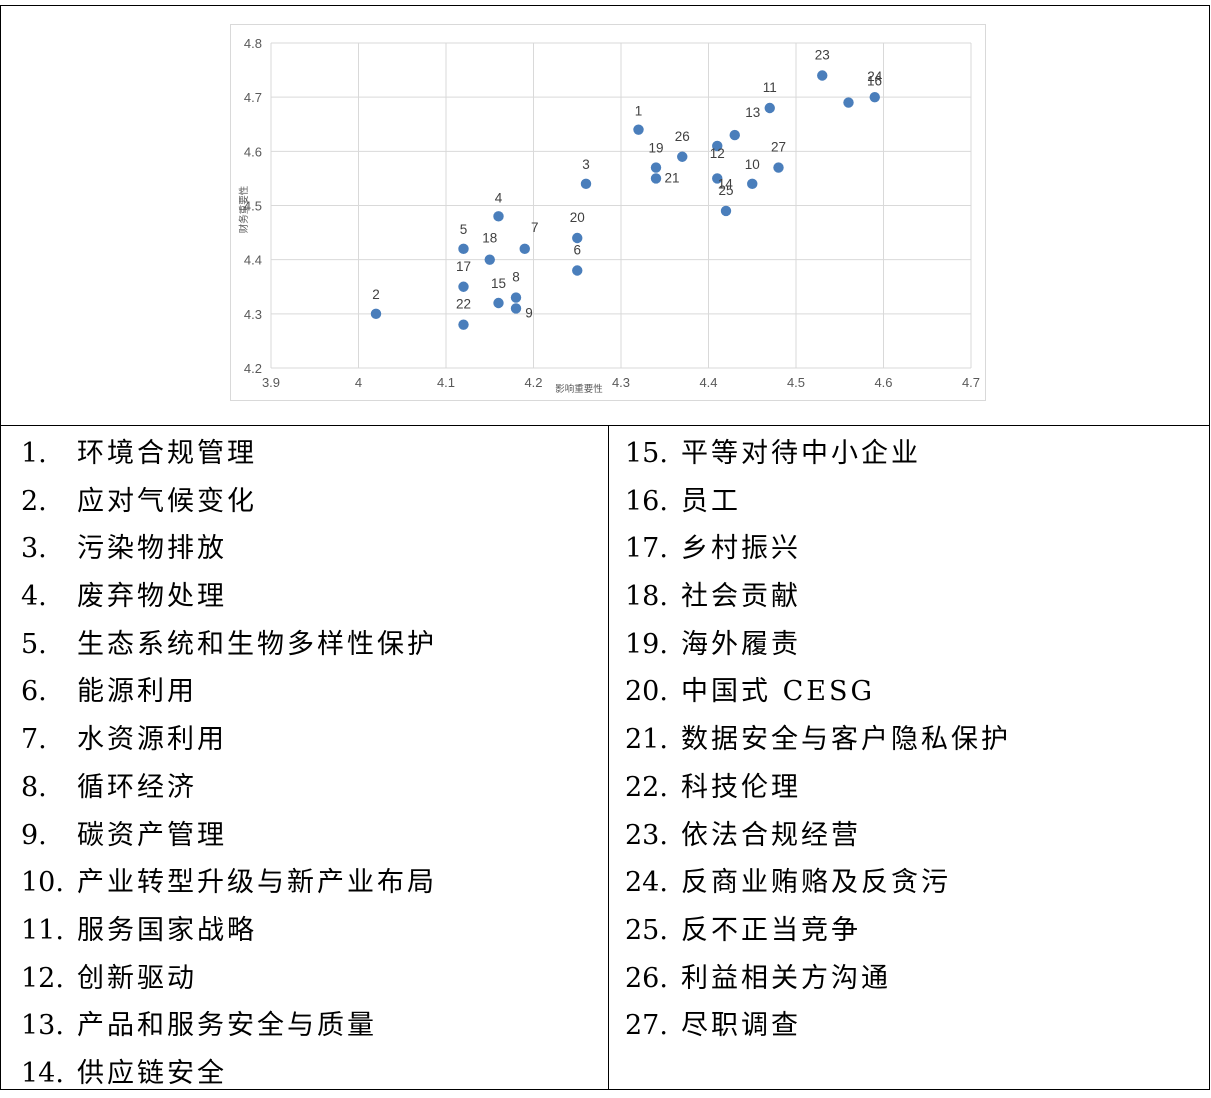 This screenshot has width=1211, height=1098. I want to click on legend-item-number: 18., so click(646, 597).